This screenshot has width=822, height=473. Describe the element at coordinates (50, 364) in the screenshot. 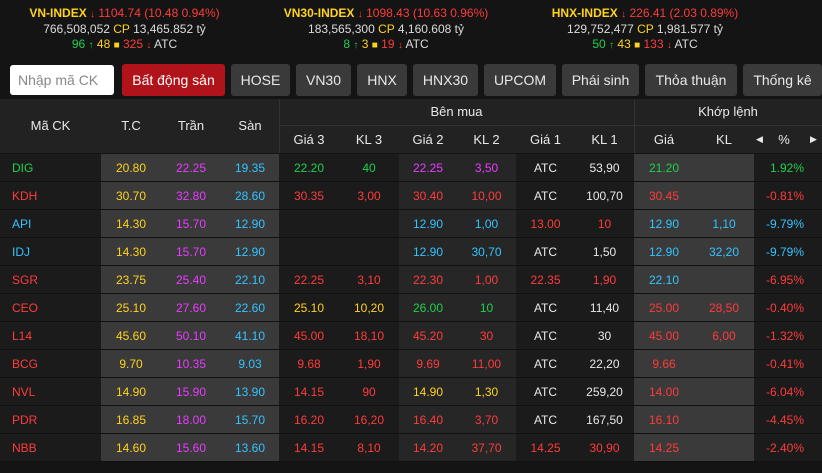

I see `cell-symbol: BCG` at that location.